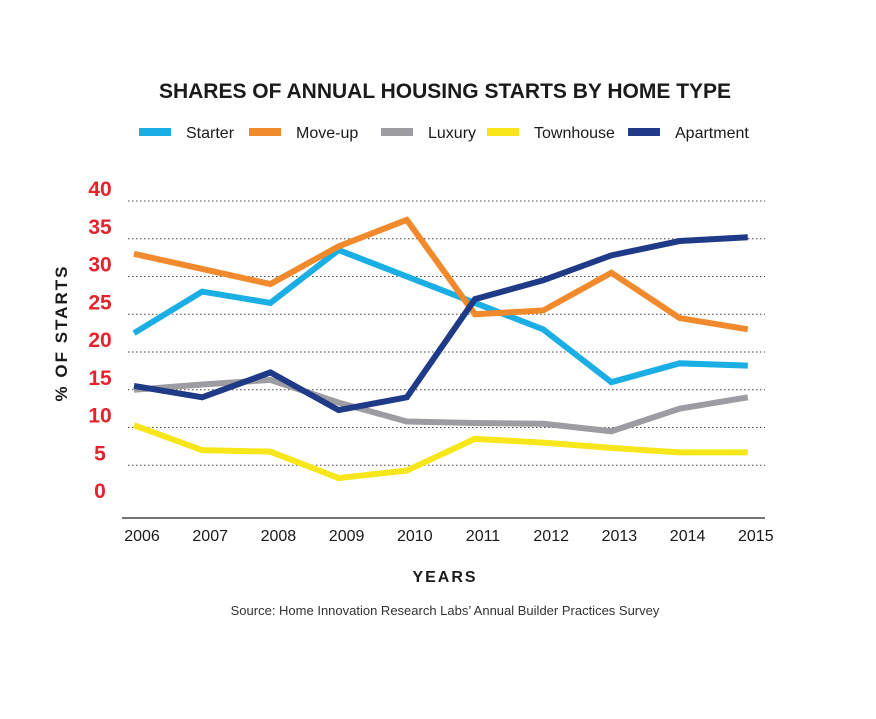  I want to click on x-tick-label: 2010, so click(415, 536).